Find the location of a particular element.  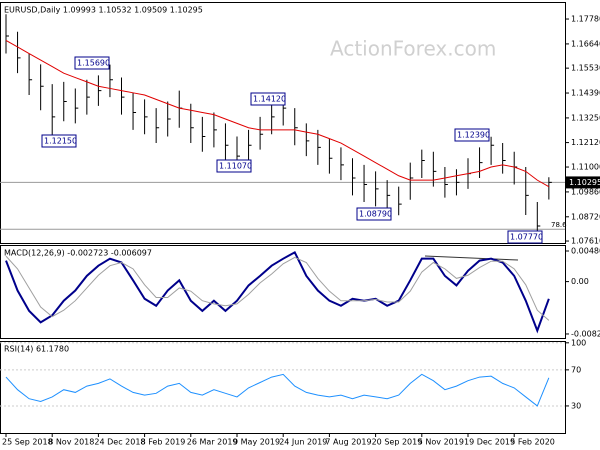

y-tick-label: 30 is located at coordinates (576, 405).